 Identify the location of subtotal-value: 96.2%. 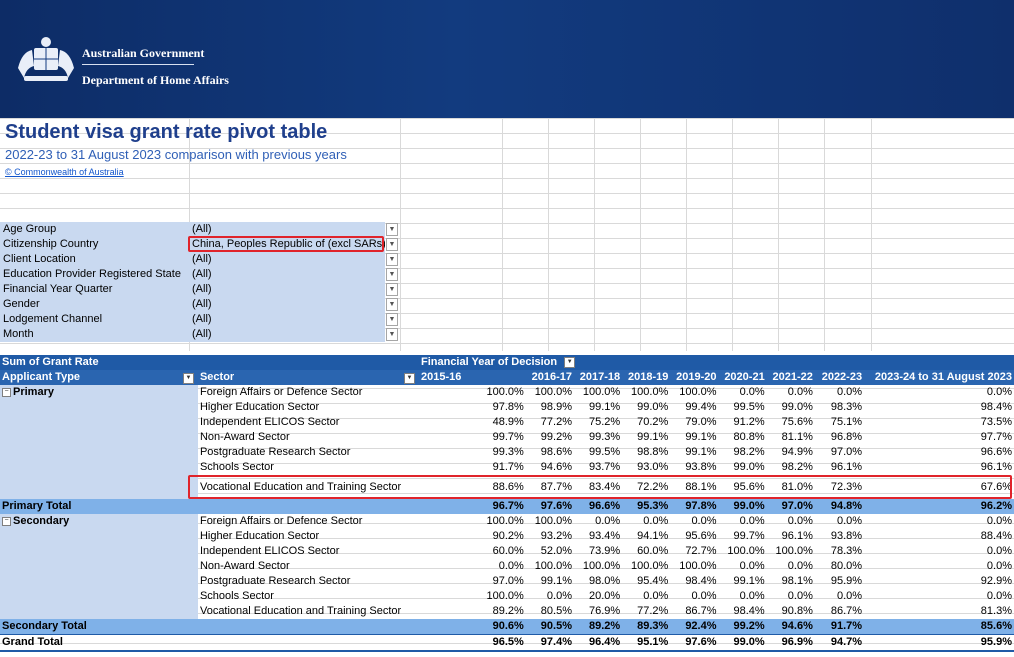
(939, 506).